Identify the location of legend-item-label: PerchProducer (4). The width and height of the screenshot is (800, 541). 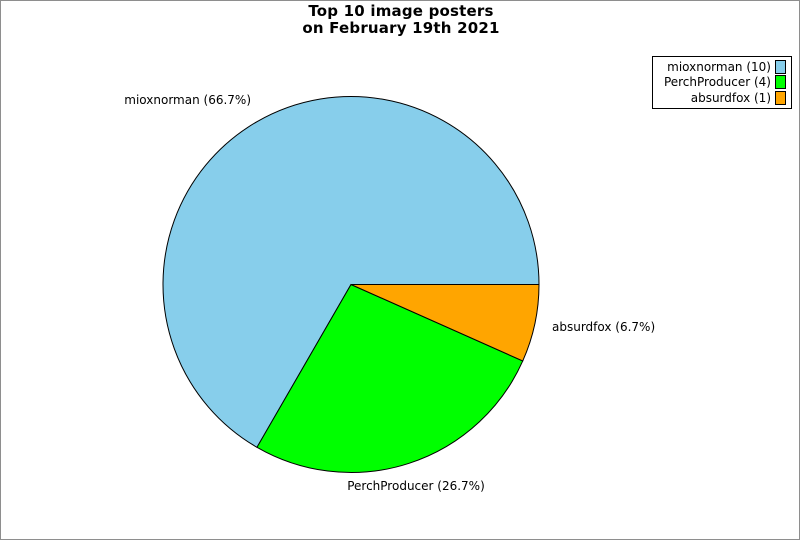
(717, 82).